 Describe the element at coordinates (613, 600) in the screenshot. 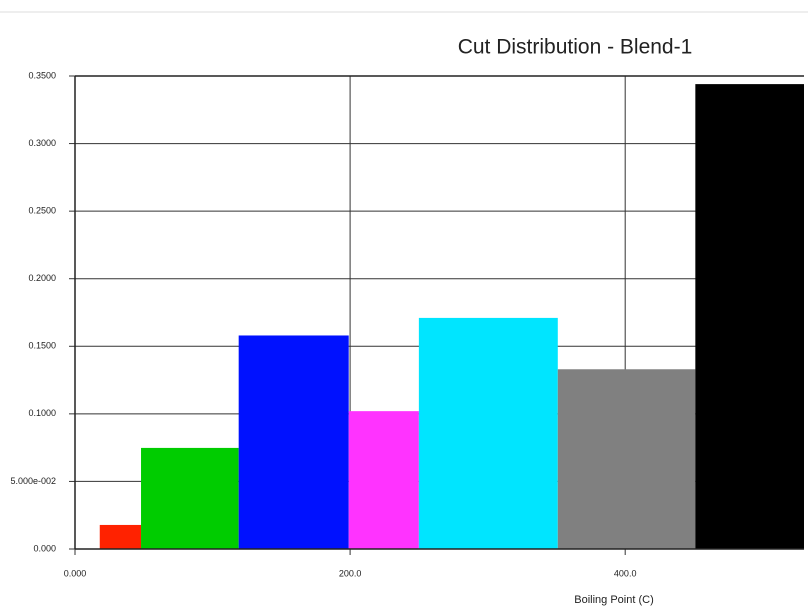

I see `x-axis-label: Boiling Point (C)` at that location.